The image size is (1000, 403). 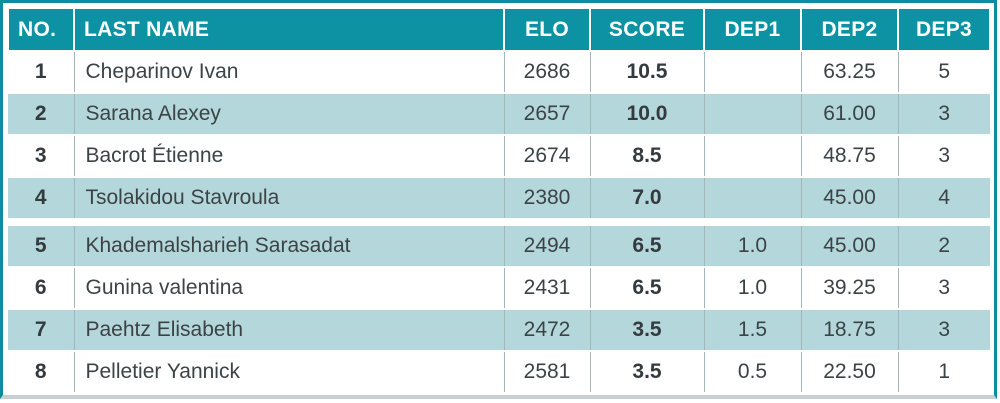 What do you see at coordinates (547, 72) in the screenshot?
I see `cell-elo: 2686` at bounding box center [547, 72].